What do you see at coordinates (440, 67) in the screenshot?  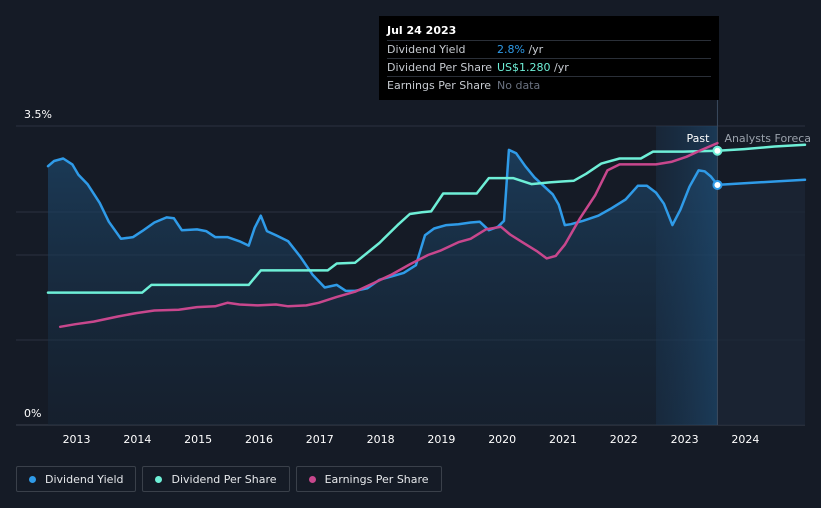 I see `tooltip-label: Dividend Per Share` at bounding box center [440, 67].